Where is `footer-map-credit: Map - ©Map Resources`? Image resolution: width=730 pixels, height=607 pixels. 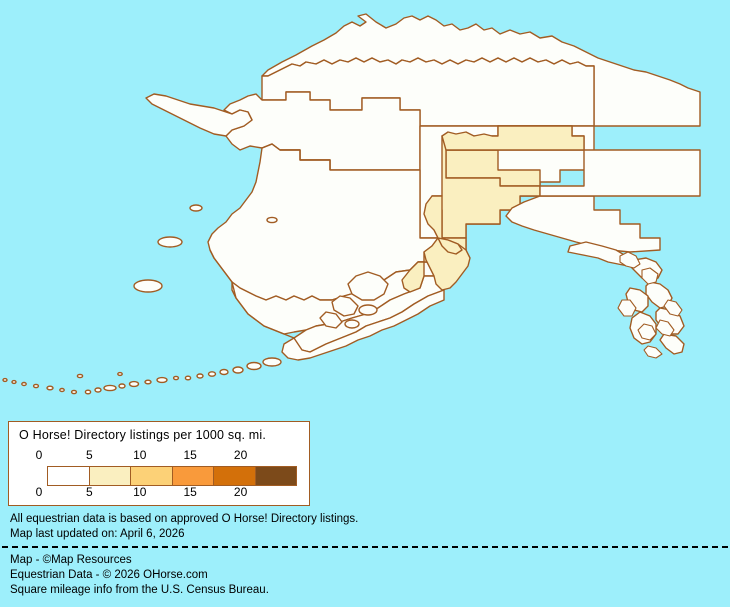 footer-map-credit: Map - ©Map Resources is located at coordinates (71, 560).